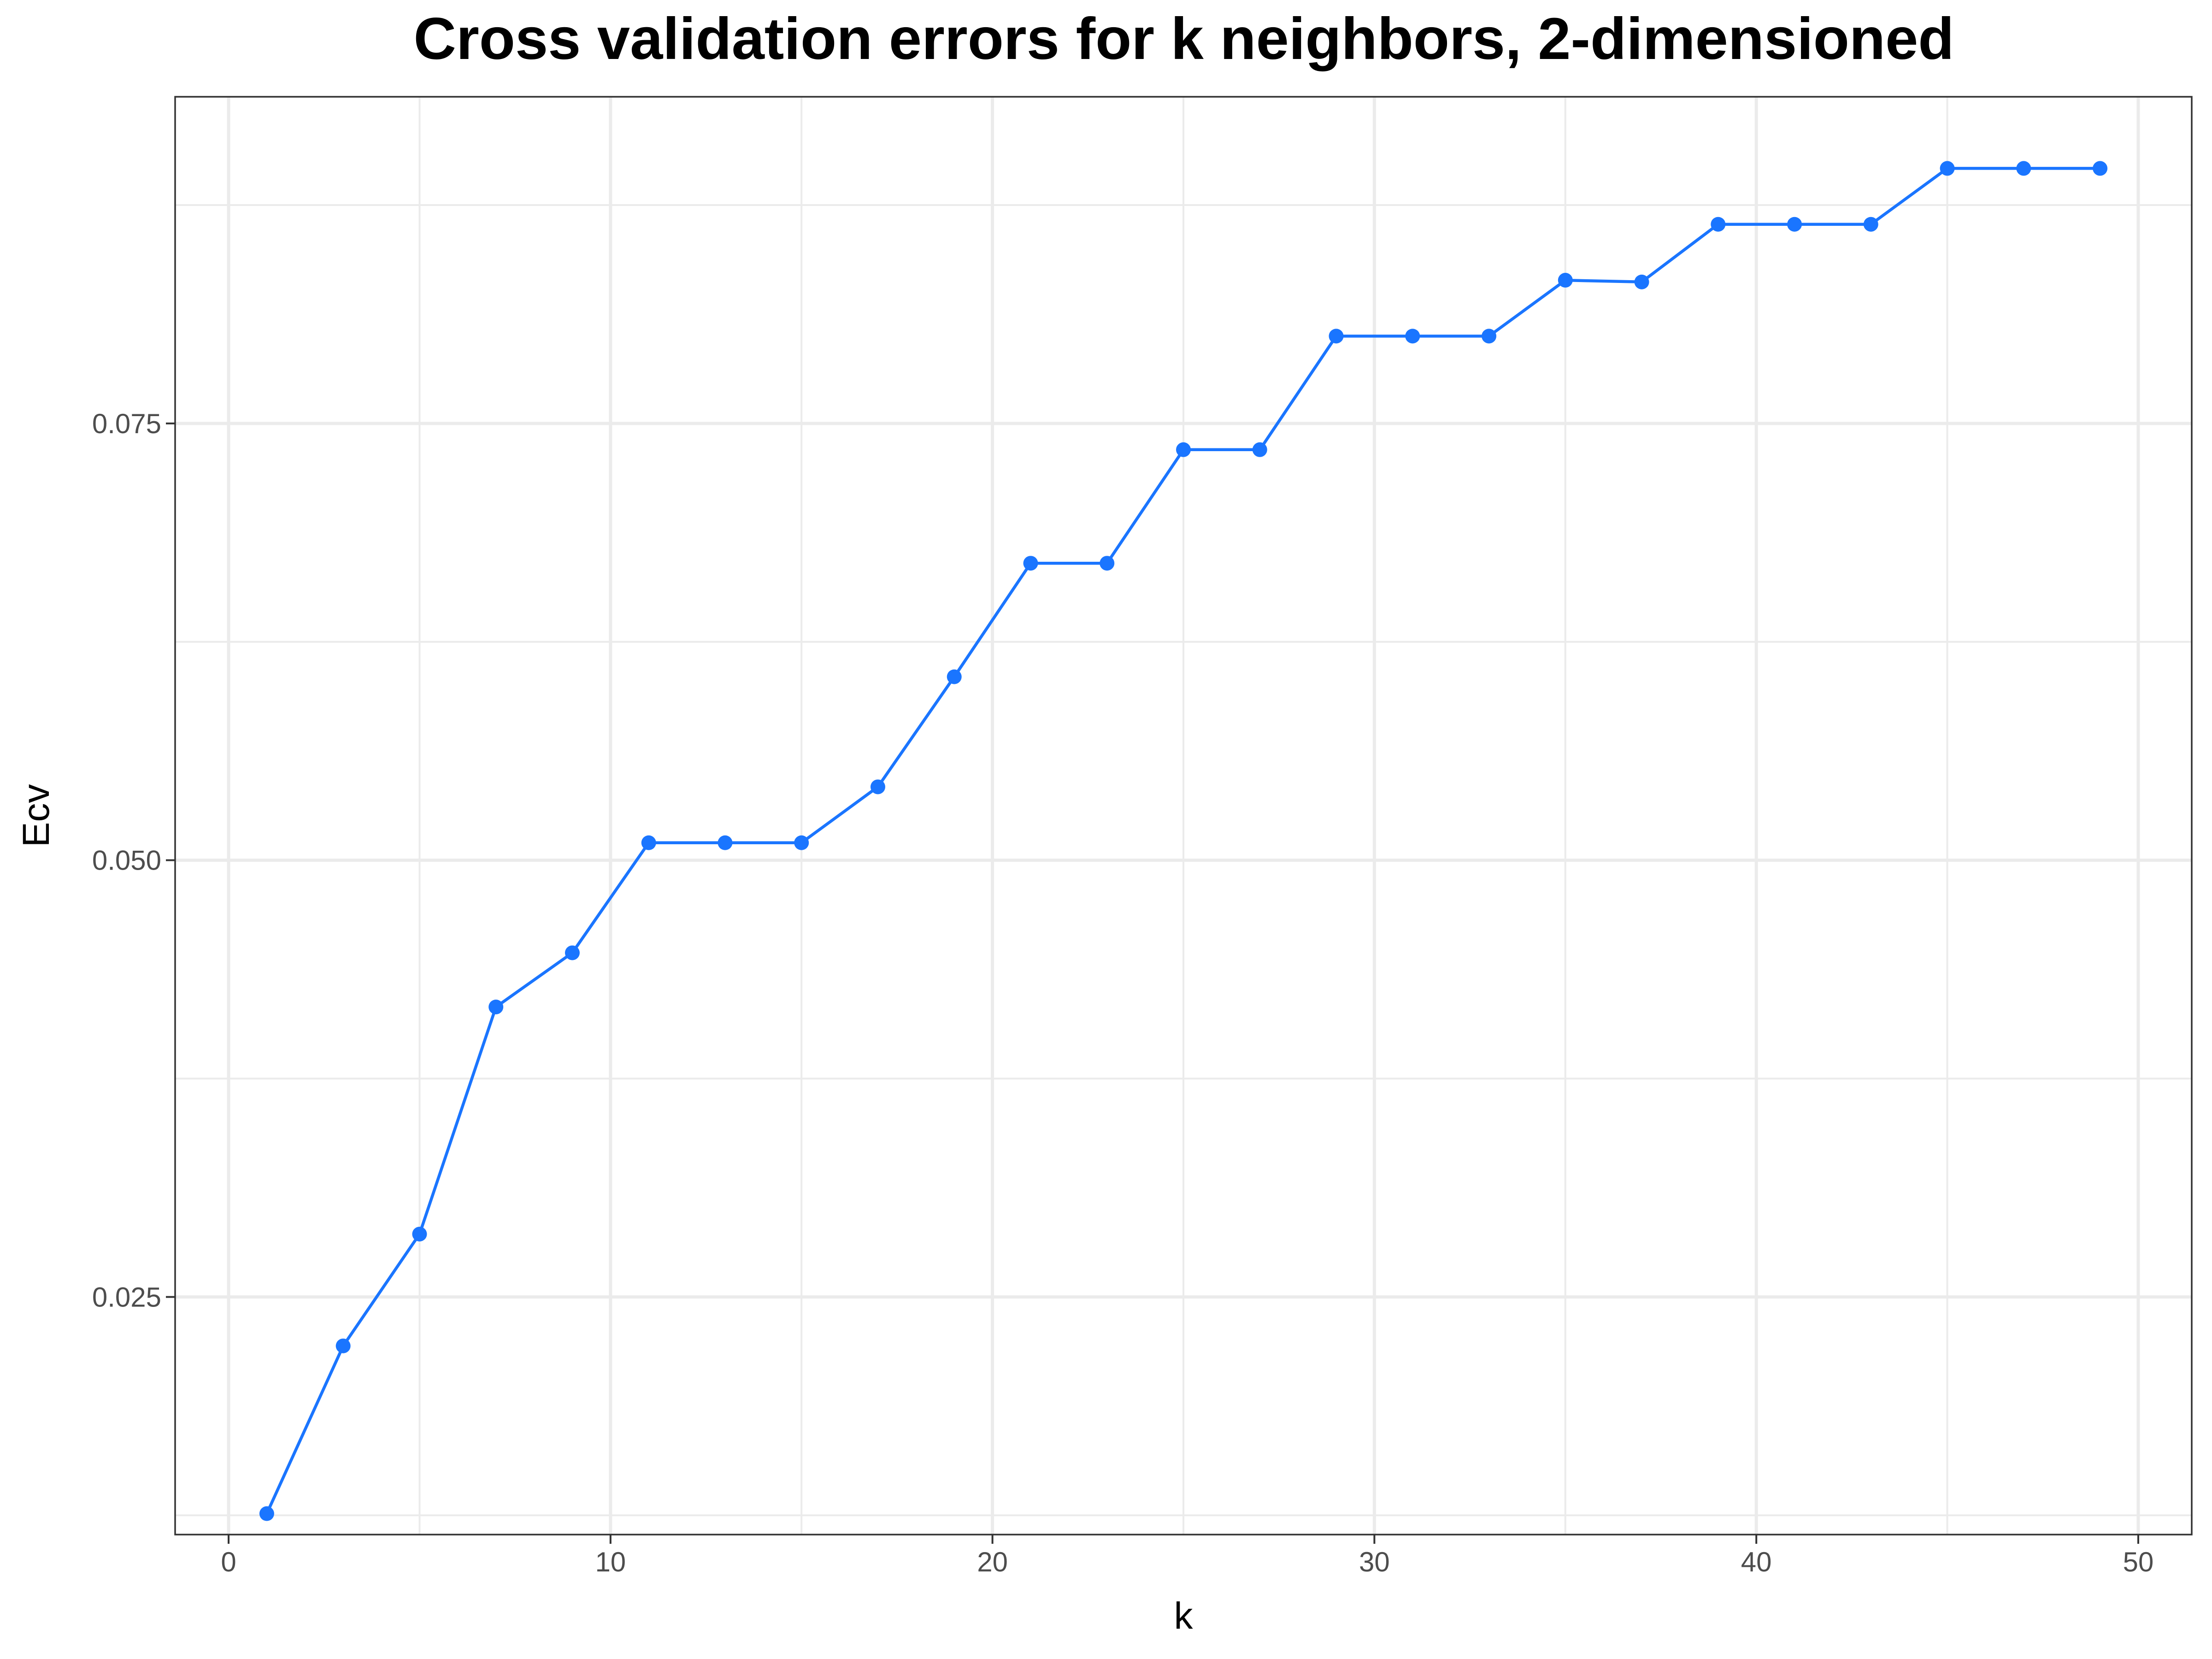 Image resolution: width=2212 pixels, height=1659 pixels. I want to click on x-tick-label: 40, so click(1756, 1562).